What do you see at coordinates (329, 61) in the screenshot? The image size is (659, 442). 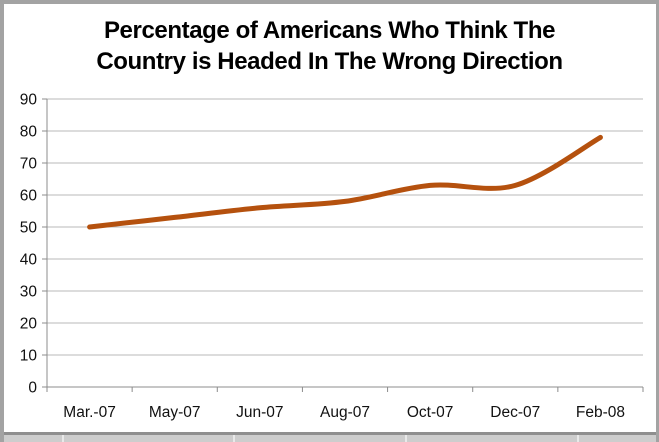 I see `chart-title-line-2: Country is Headed In The Wrong Direction` at bounding box center [329, 61].